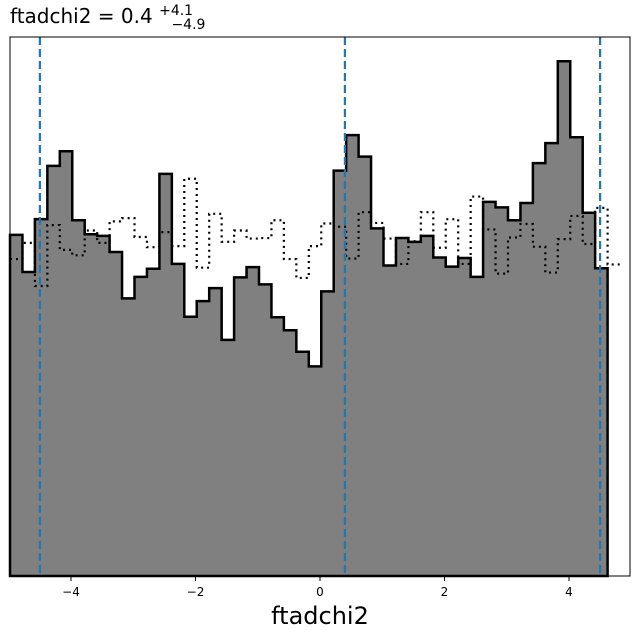  I want to click on x-tick-label: −2, so click(196, 592).